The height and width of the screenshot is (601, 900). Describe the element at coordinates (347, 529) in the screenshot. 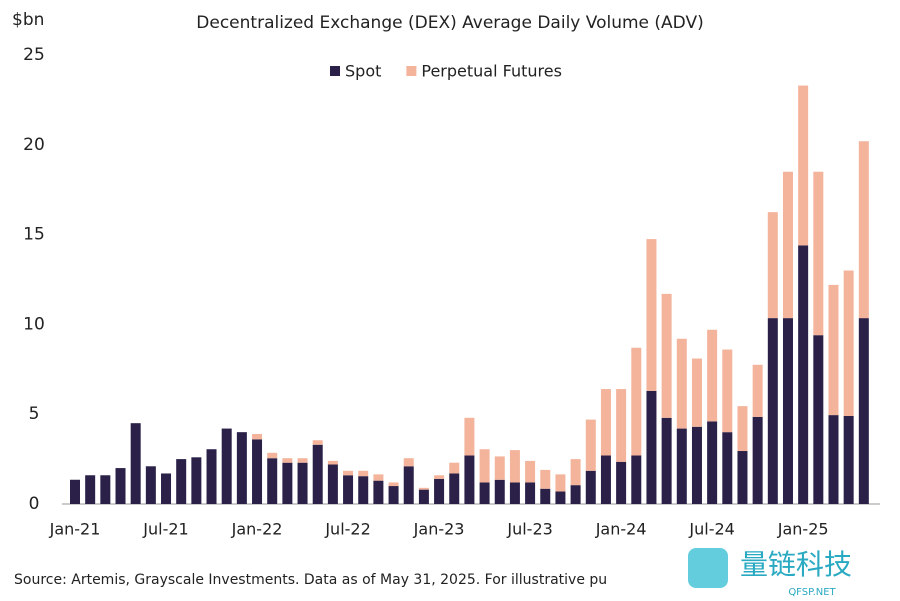

I see `x-tick-label: Jul-22` at that location.